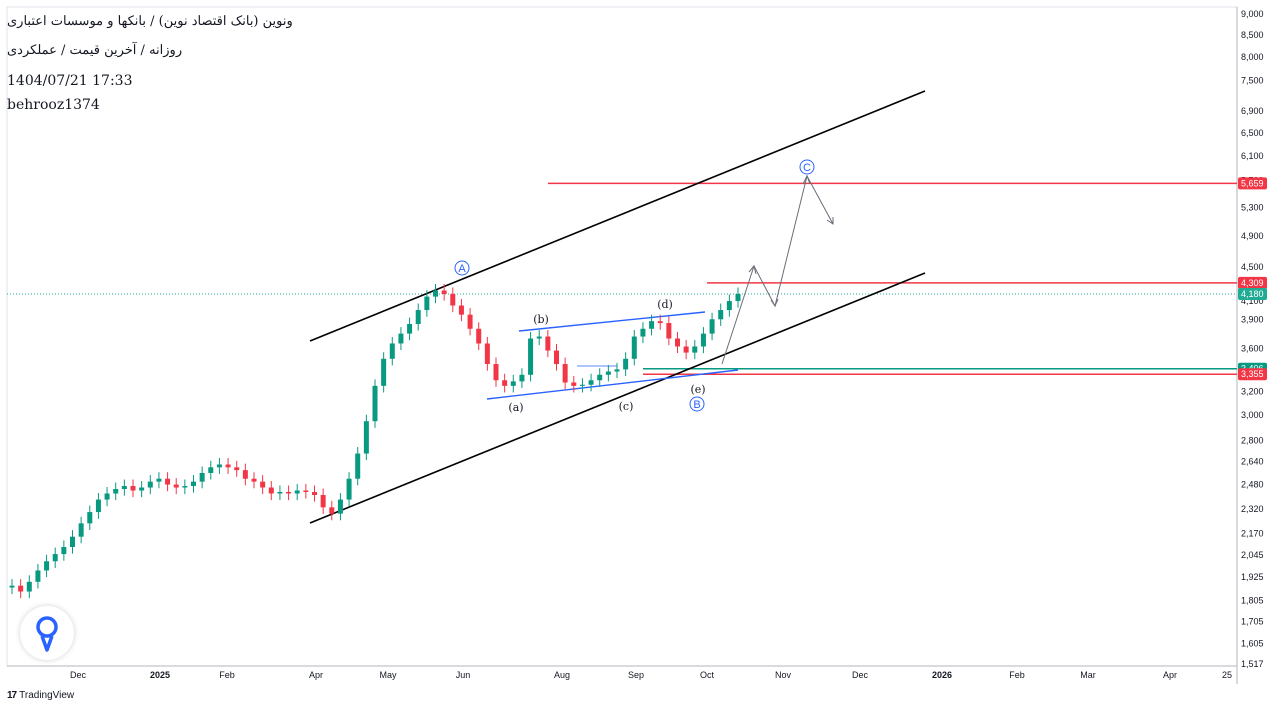 The height and width of the screenshot is (709, 1280). Describe the element at coordinates (388, 675) in the screenshot. I see `x-tick-label: May` at that location.